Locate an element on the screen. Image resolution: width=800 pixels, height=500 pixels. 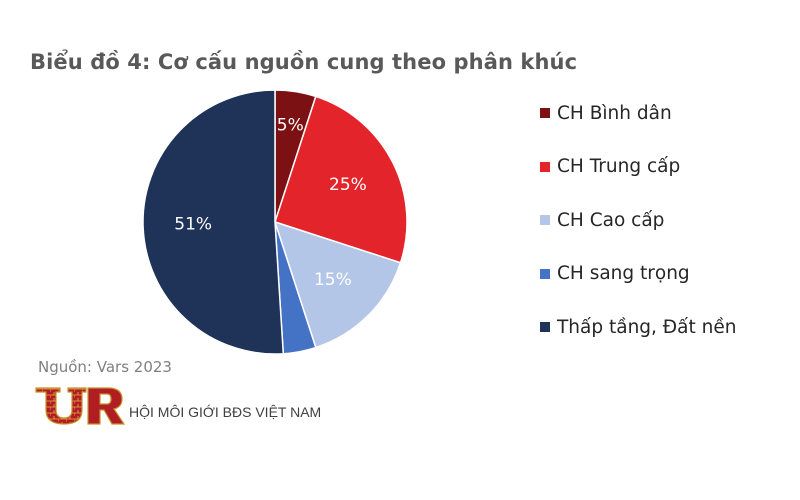
pie-data-labels: 5% 25% 15% 51% is located at coordinates (270, 203).